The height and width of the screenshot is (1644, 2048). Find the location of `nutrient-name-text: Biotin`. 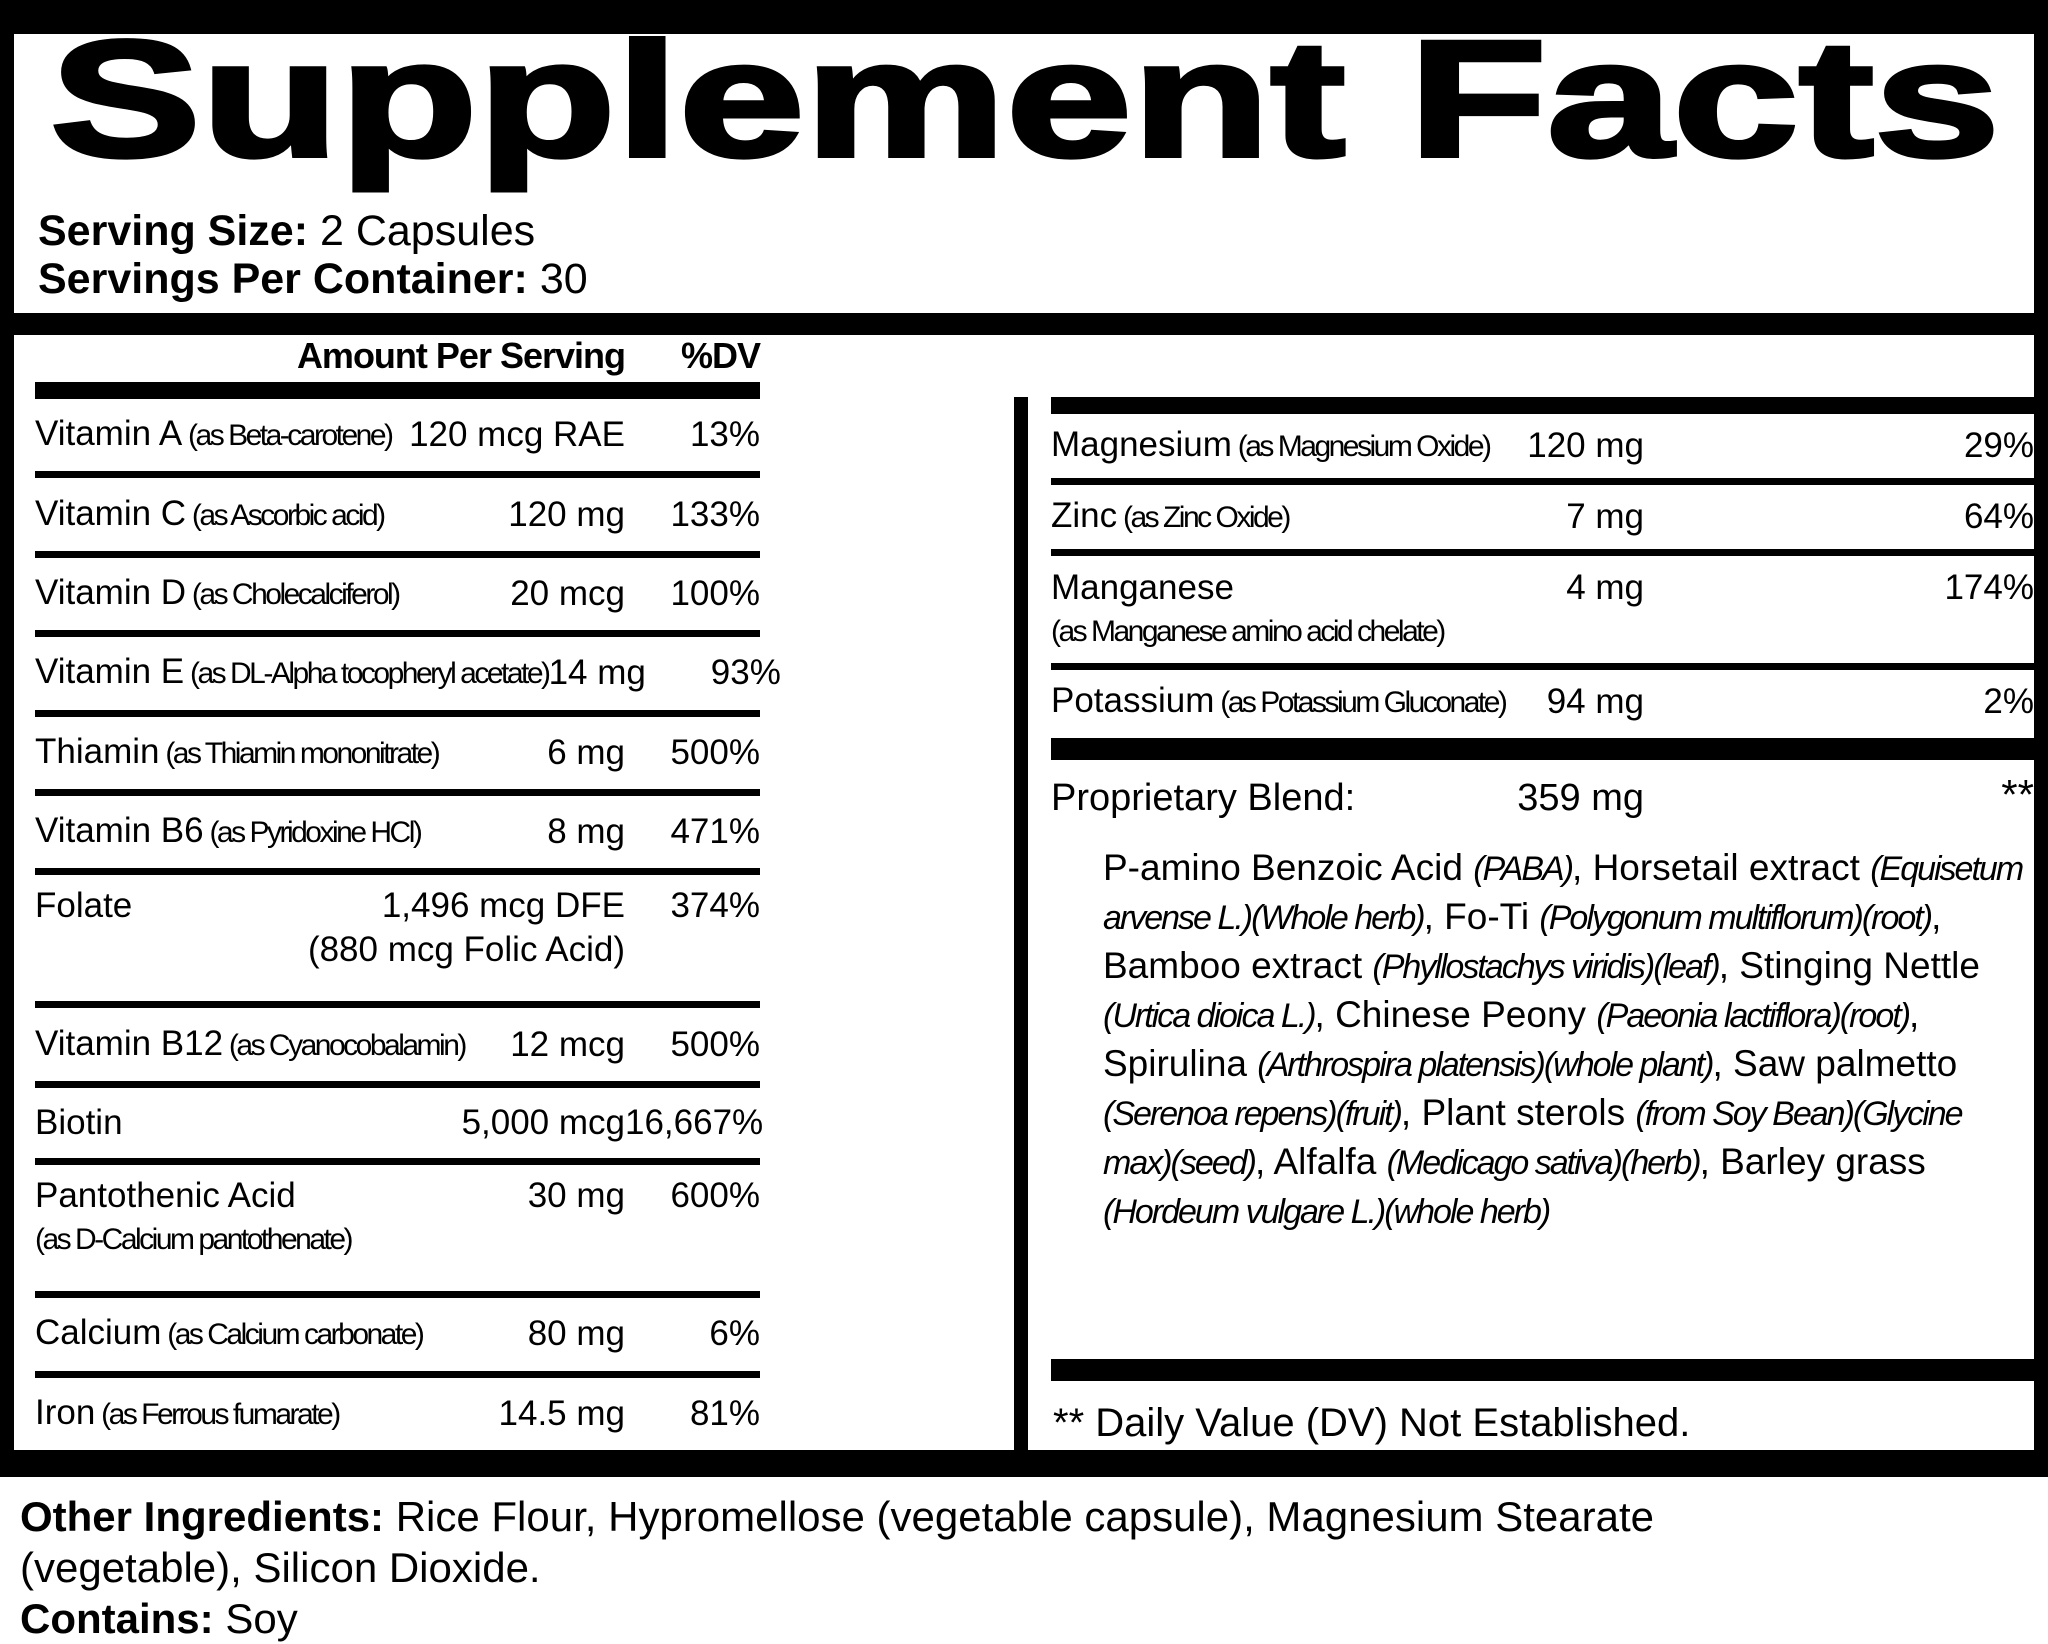

nutrient-name-text: Biotin is located at coordinates (79, 1122).